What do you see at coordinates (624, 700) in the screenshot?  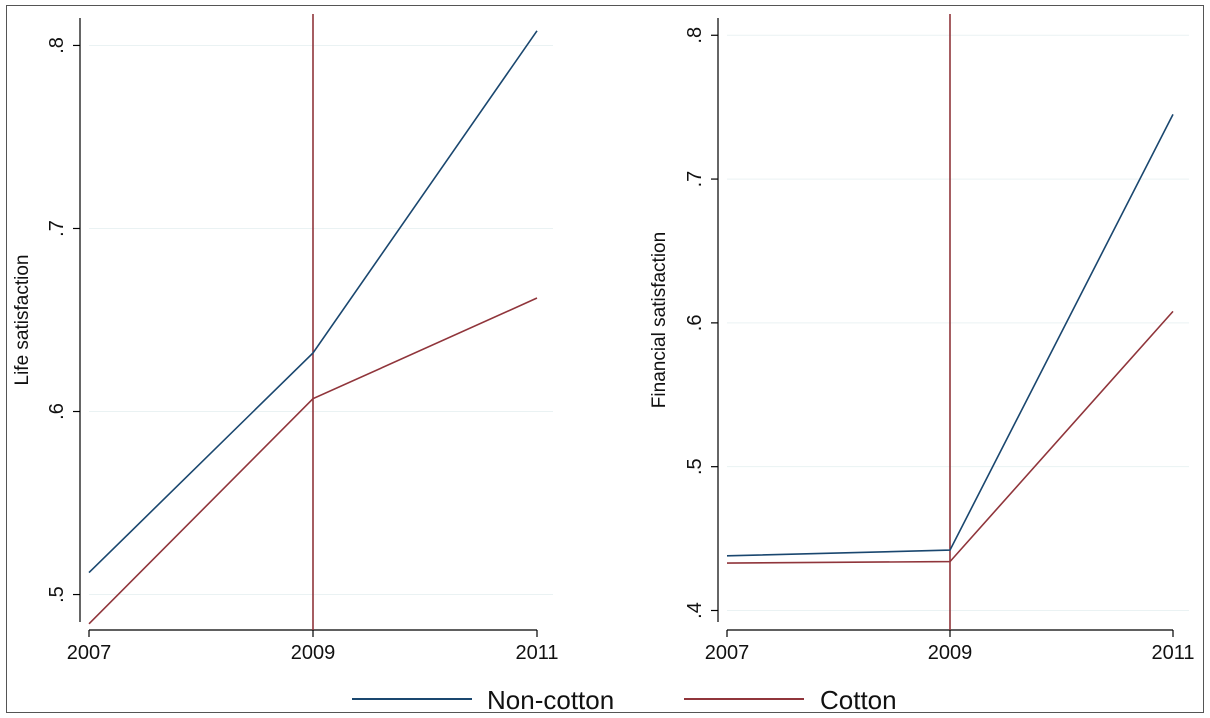 I see `legend: Non-cotton Cotton` at bounding box center [624, 700].